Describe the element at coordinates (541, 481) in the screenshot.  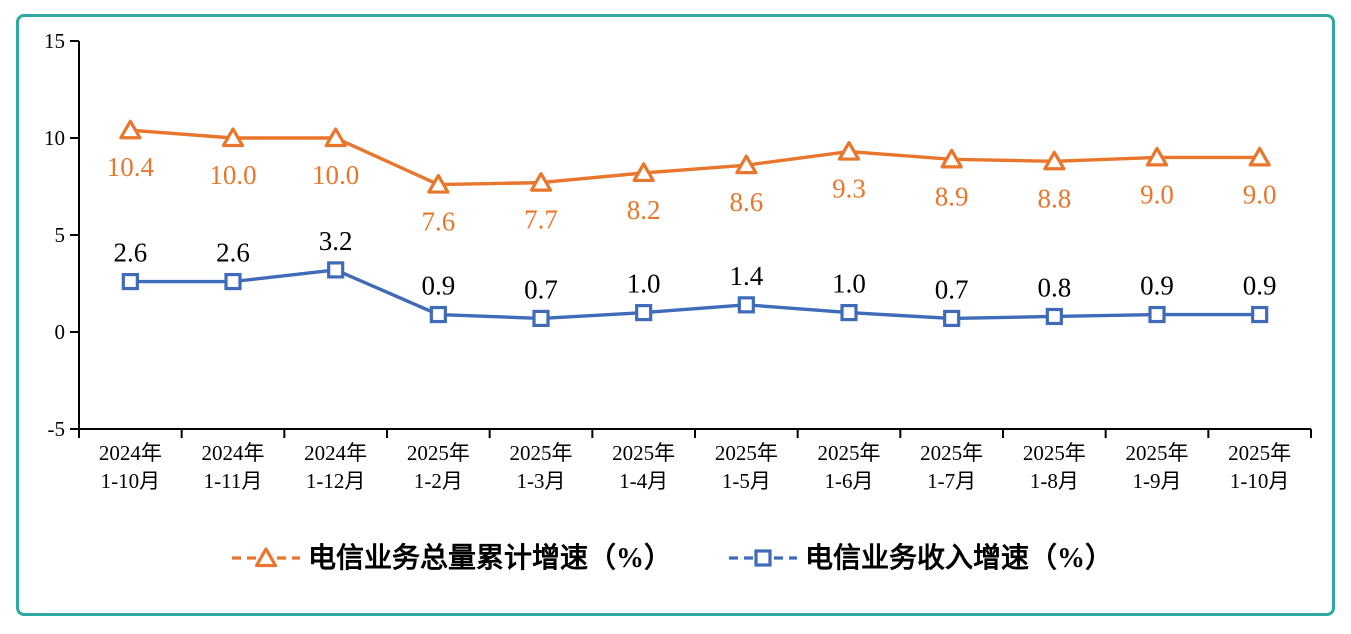
I see `x-category-label: 1-3月` at that location.